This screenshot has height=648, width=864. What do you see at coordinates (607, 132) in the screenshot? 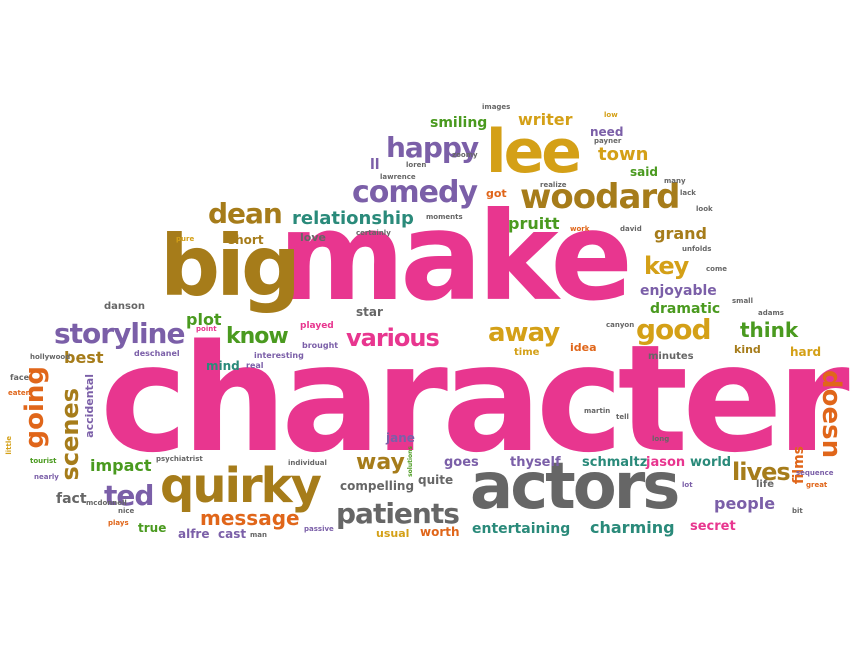
I see `word-need: need` at bounding box center [607, 132].